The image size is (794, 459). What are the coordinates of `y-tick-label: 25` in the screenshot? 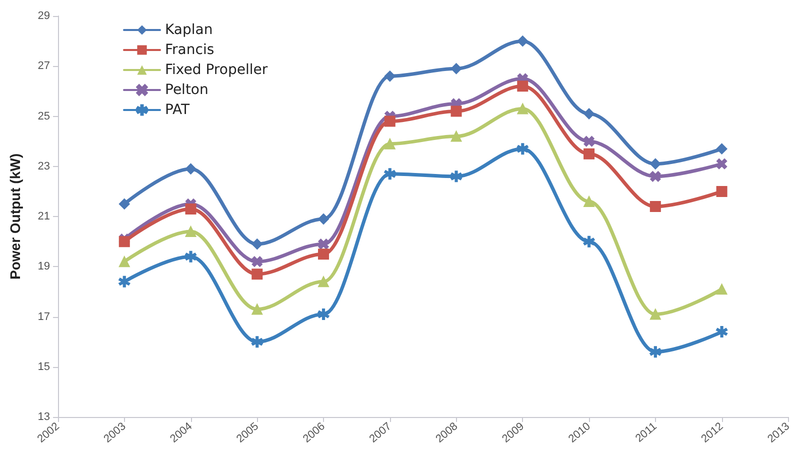 It's located at (44, 116).